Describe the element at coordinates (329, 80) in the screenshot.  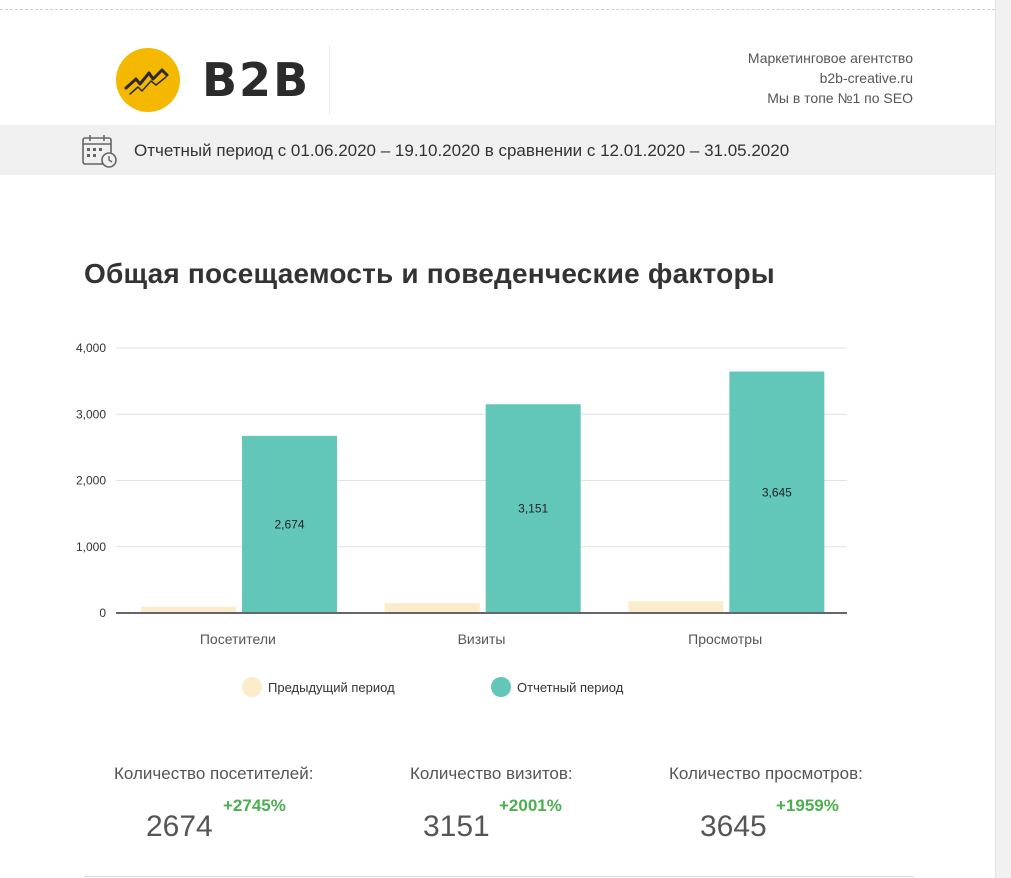
I see `logo-separator` at that location.